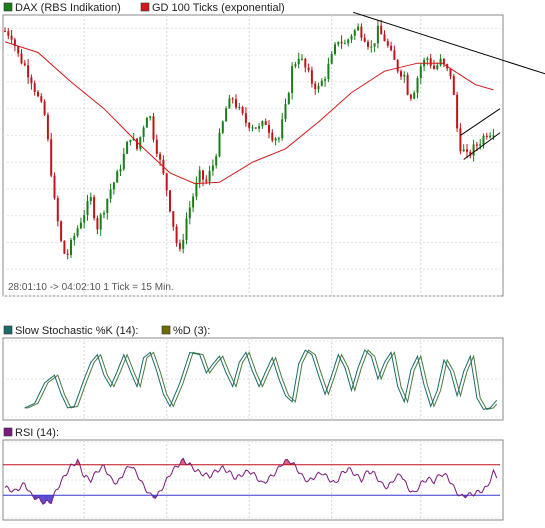 Image resolution: width=545 pixels, height=528 pixels. I want to click on legend-label-ema: GD 100 Ticks (exponential), so click(218, 8).